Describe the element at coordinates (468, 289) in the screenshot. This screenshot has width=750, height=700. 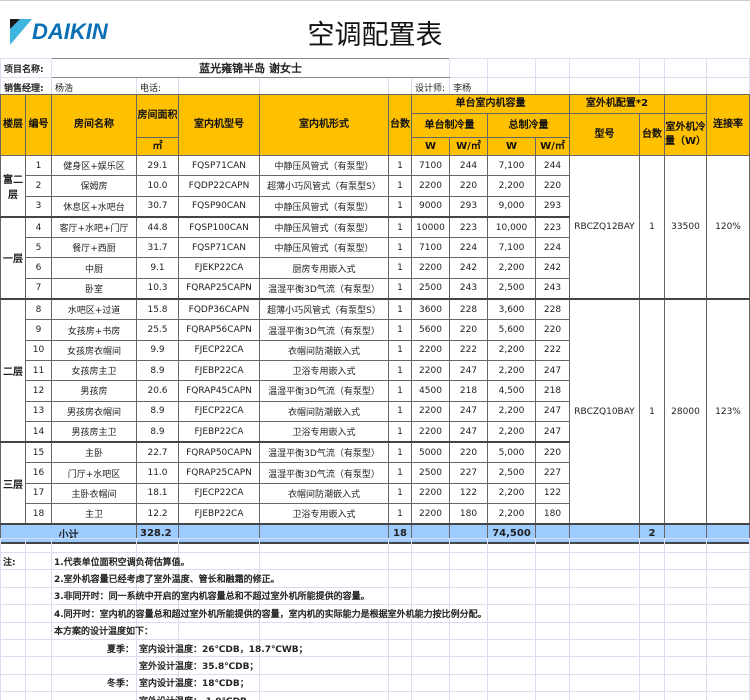
I see `cell-wm2: 243` at that location.